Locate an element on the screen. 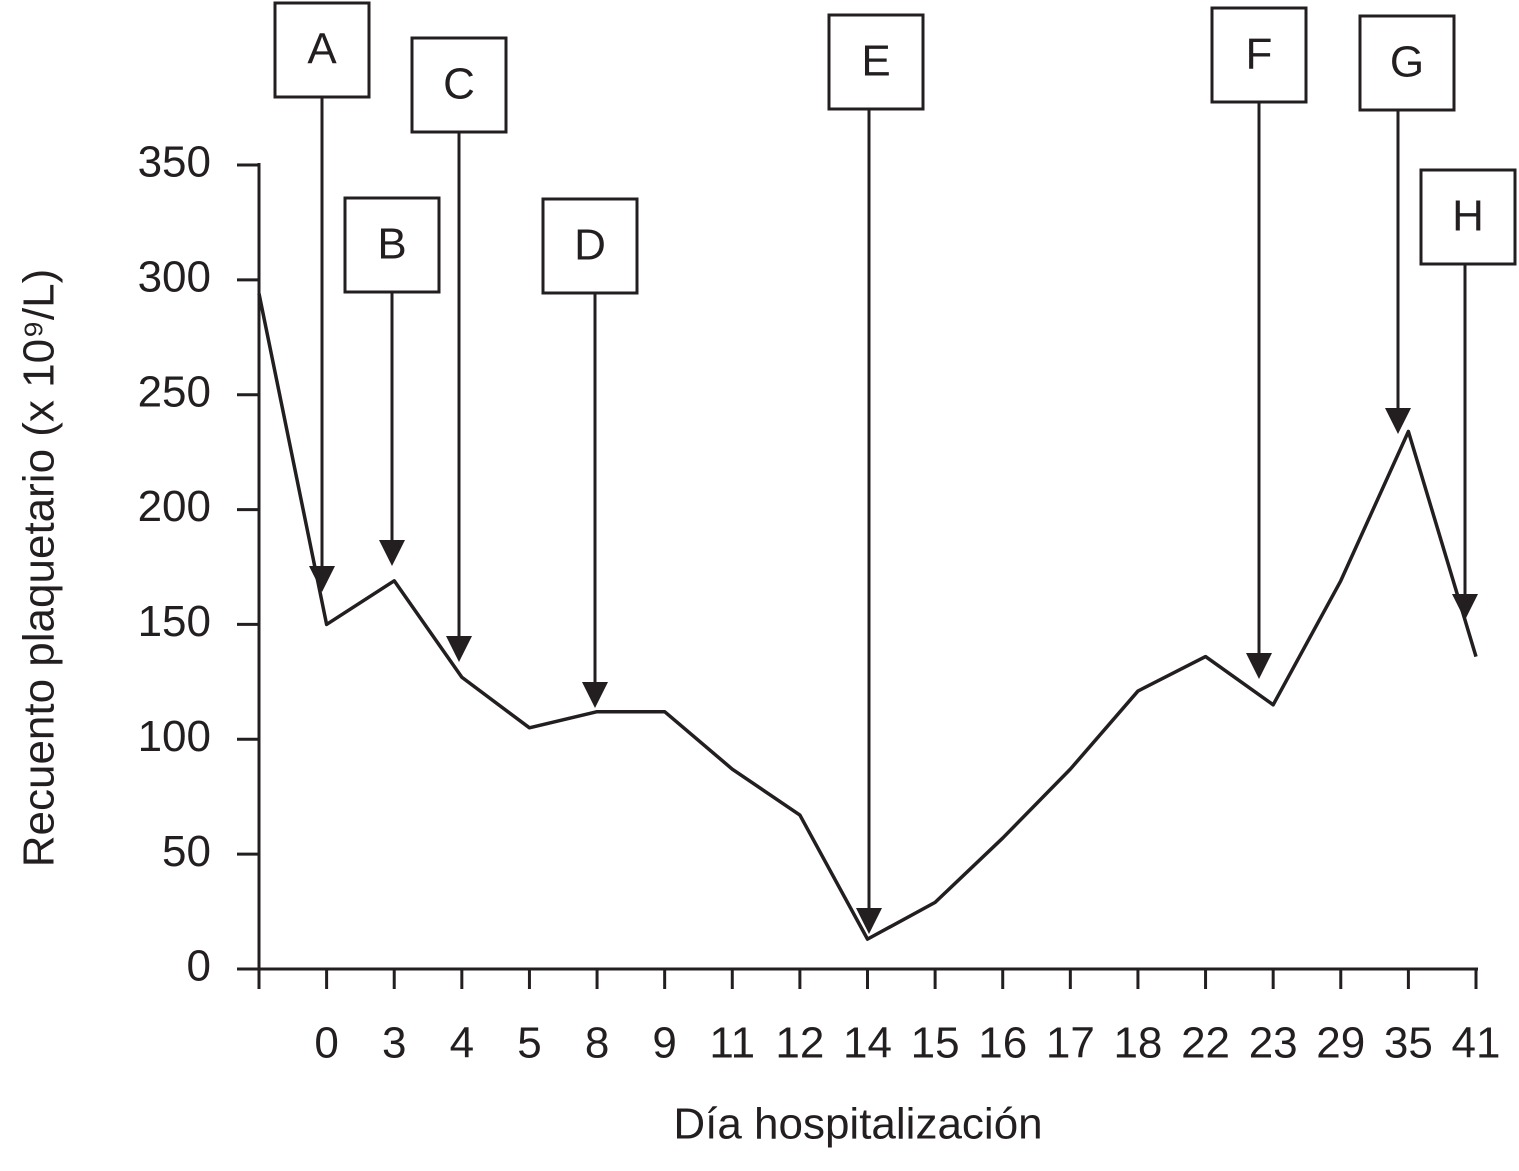  y-tick-label: 200 is located at coordinates (174, 506).